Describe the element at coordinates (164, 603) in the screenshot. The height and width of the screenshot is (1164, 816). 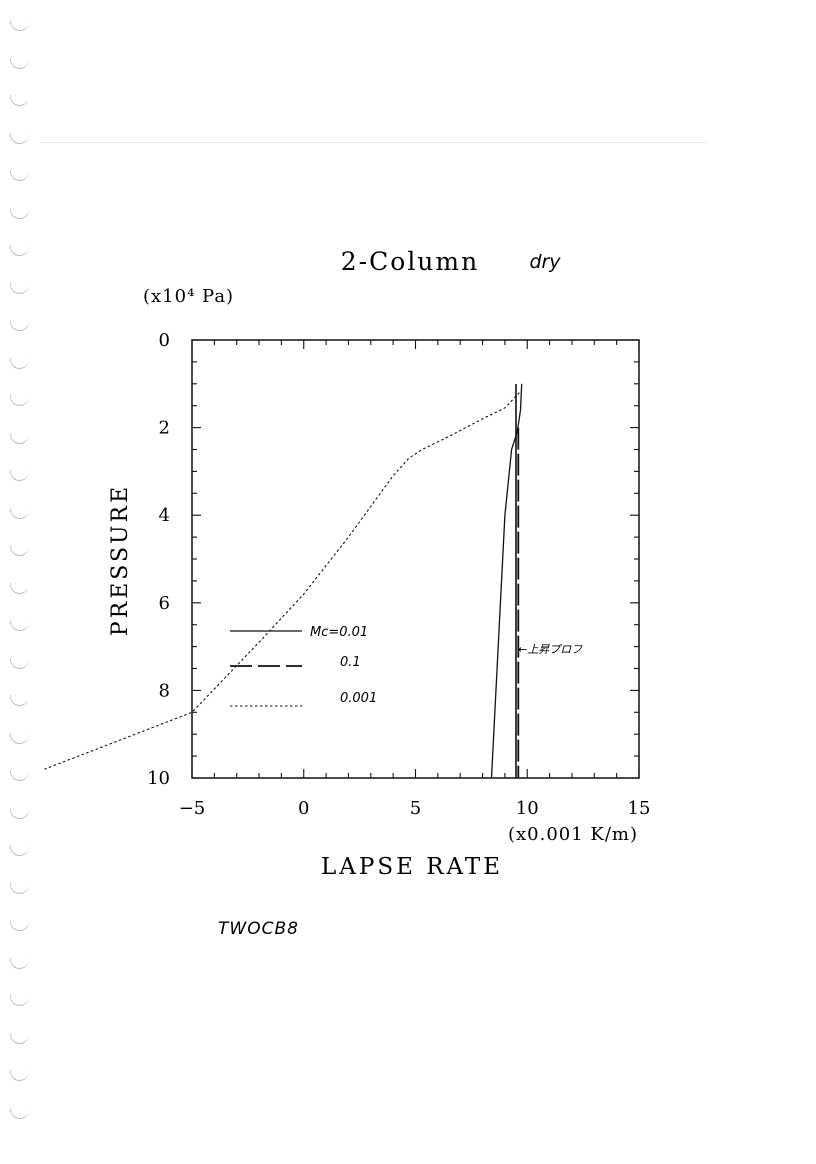
I see `y-tick-label: 6` at that location.